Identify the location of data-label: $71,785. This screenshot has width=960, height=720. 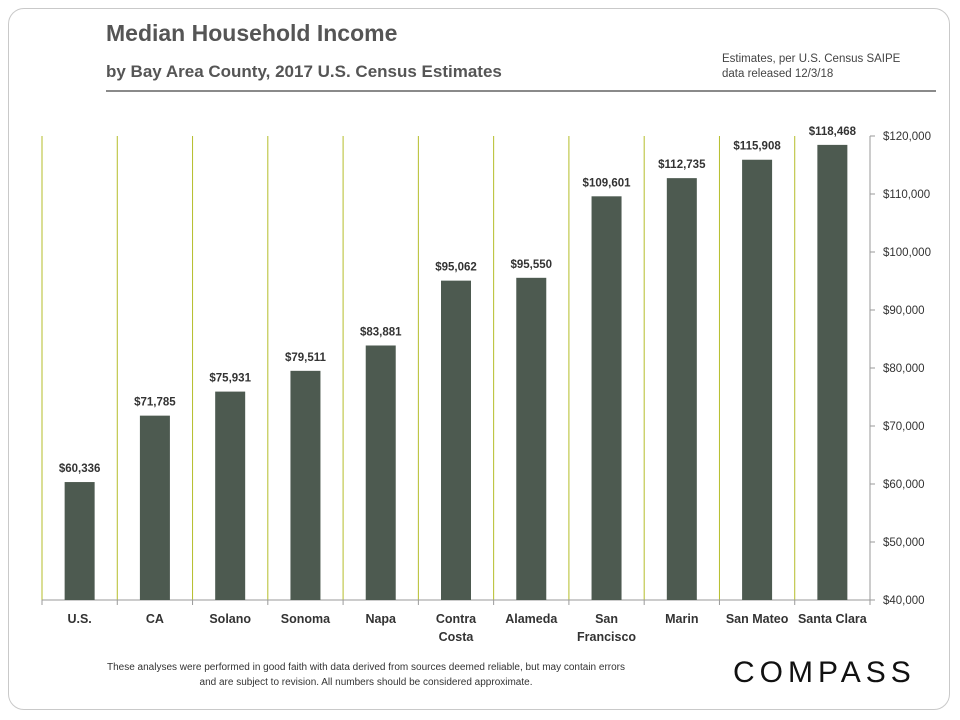
(155, 403).